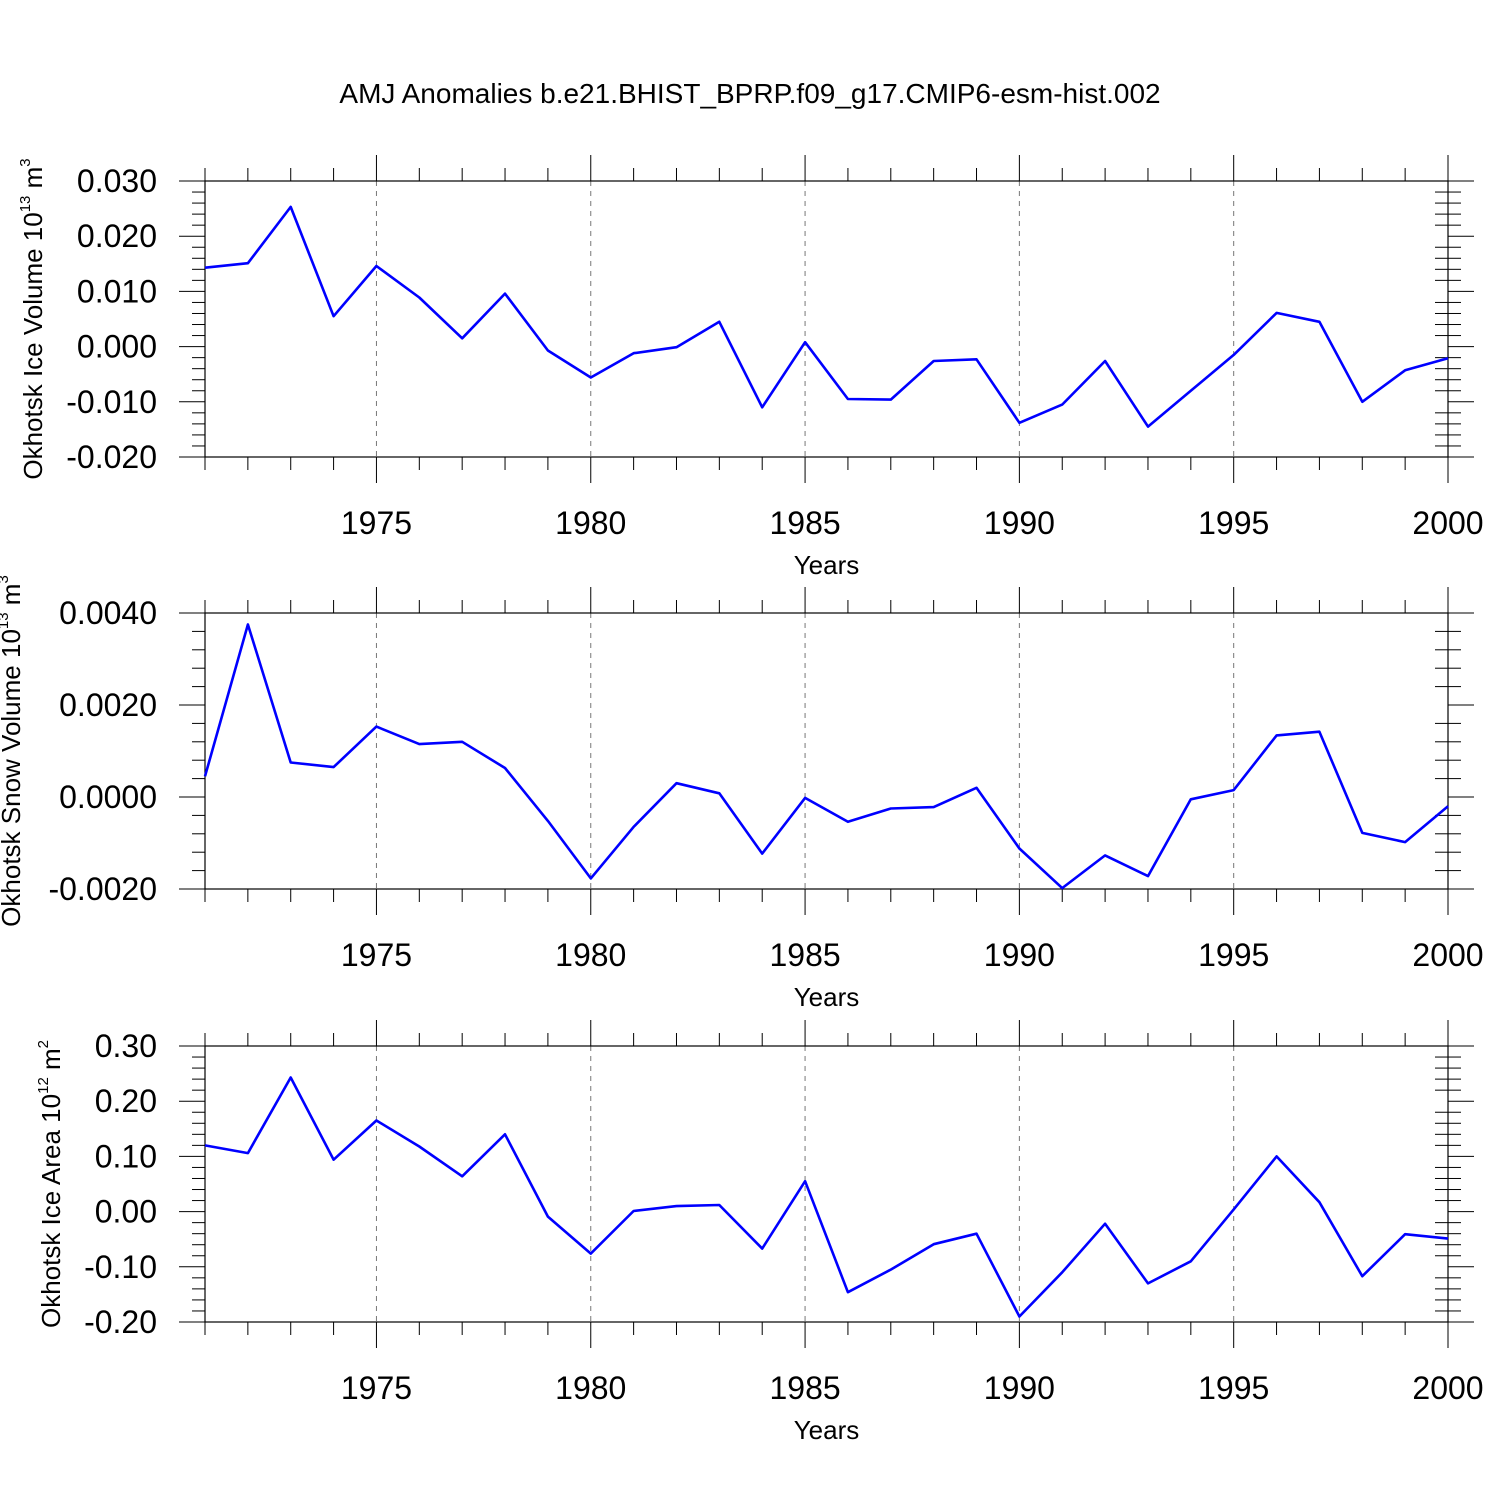 The height and width of the screenshot is (1500, 1500). Describe the element at coordinates (108, 613) in the screenshot. I see `y-tick-label: 0.0040` at that location.